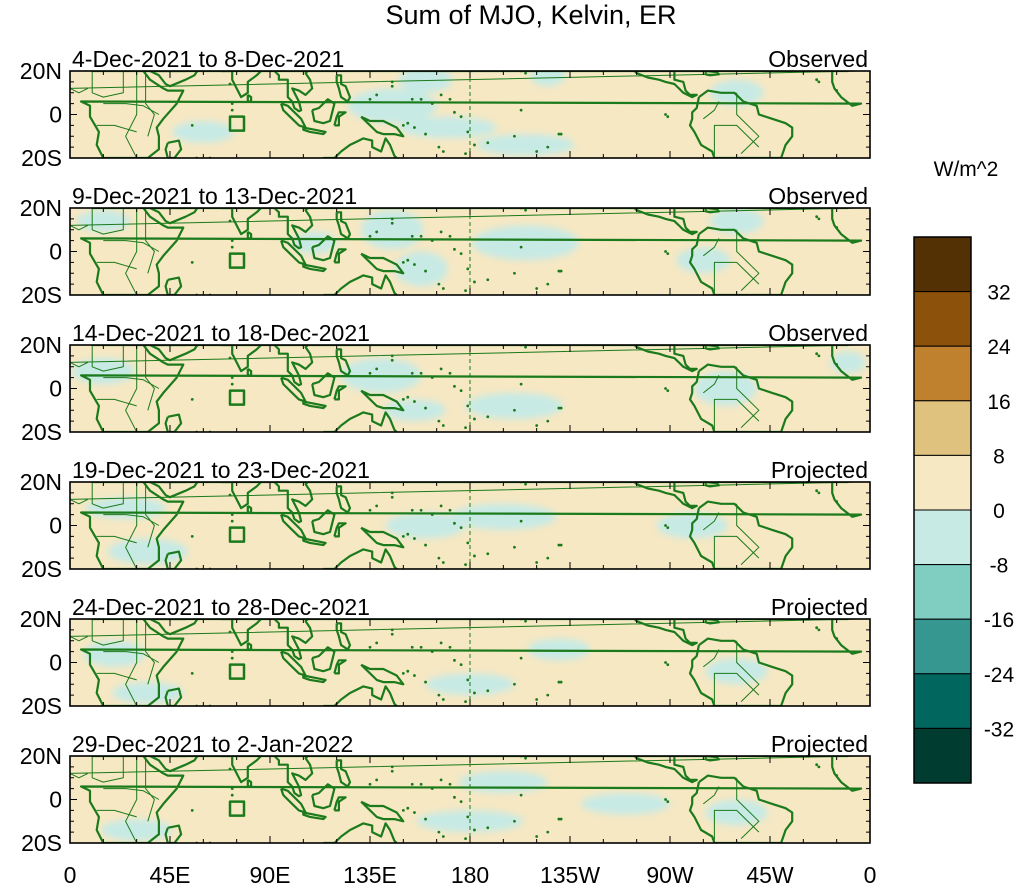 The width and height of the screenshot is (1021, 889). Describe the element at coordinates (570, 875) in the screenshot. I see `x-tick-label: 135W` at that location.